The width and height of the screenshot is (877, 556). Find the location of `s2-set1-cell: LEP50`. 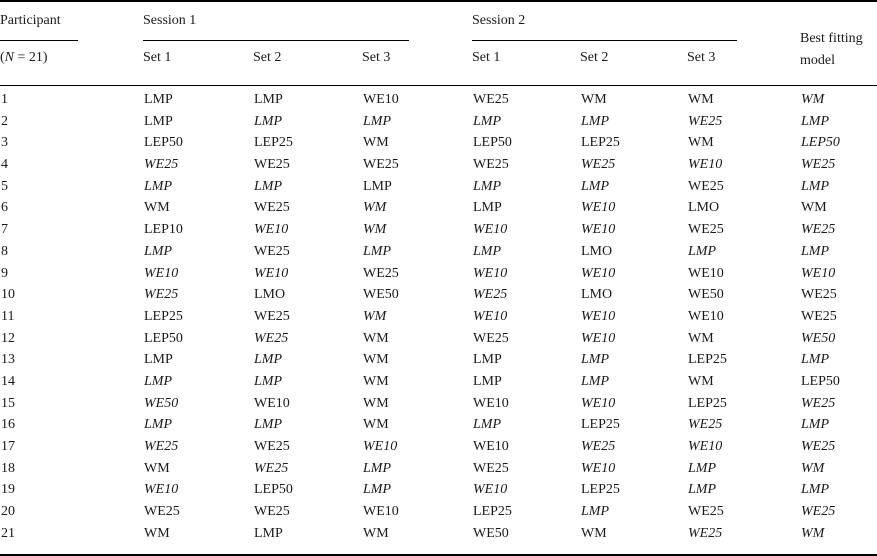

s2-set1-cell: LEP50 is located at coordinates (492, 143).